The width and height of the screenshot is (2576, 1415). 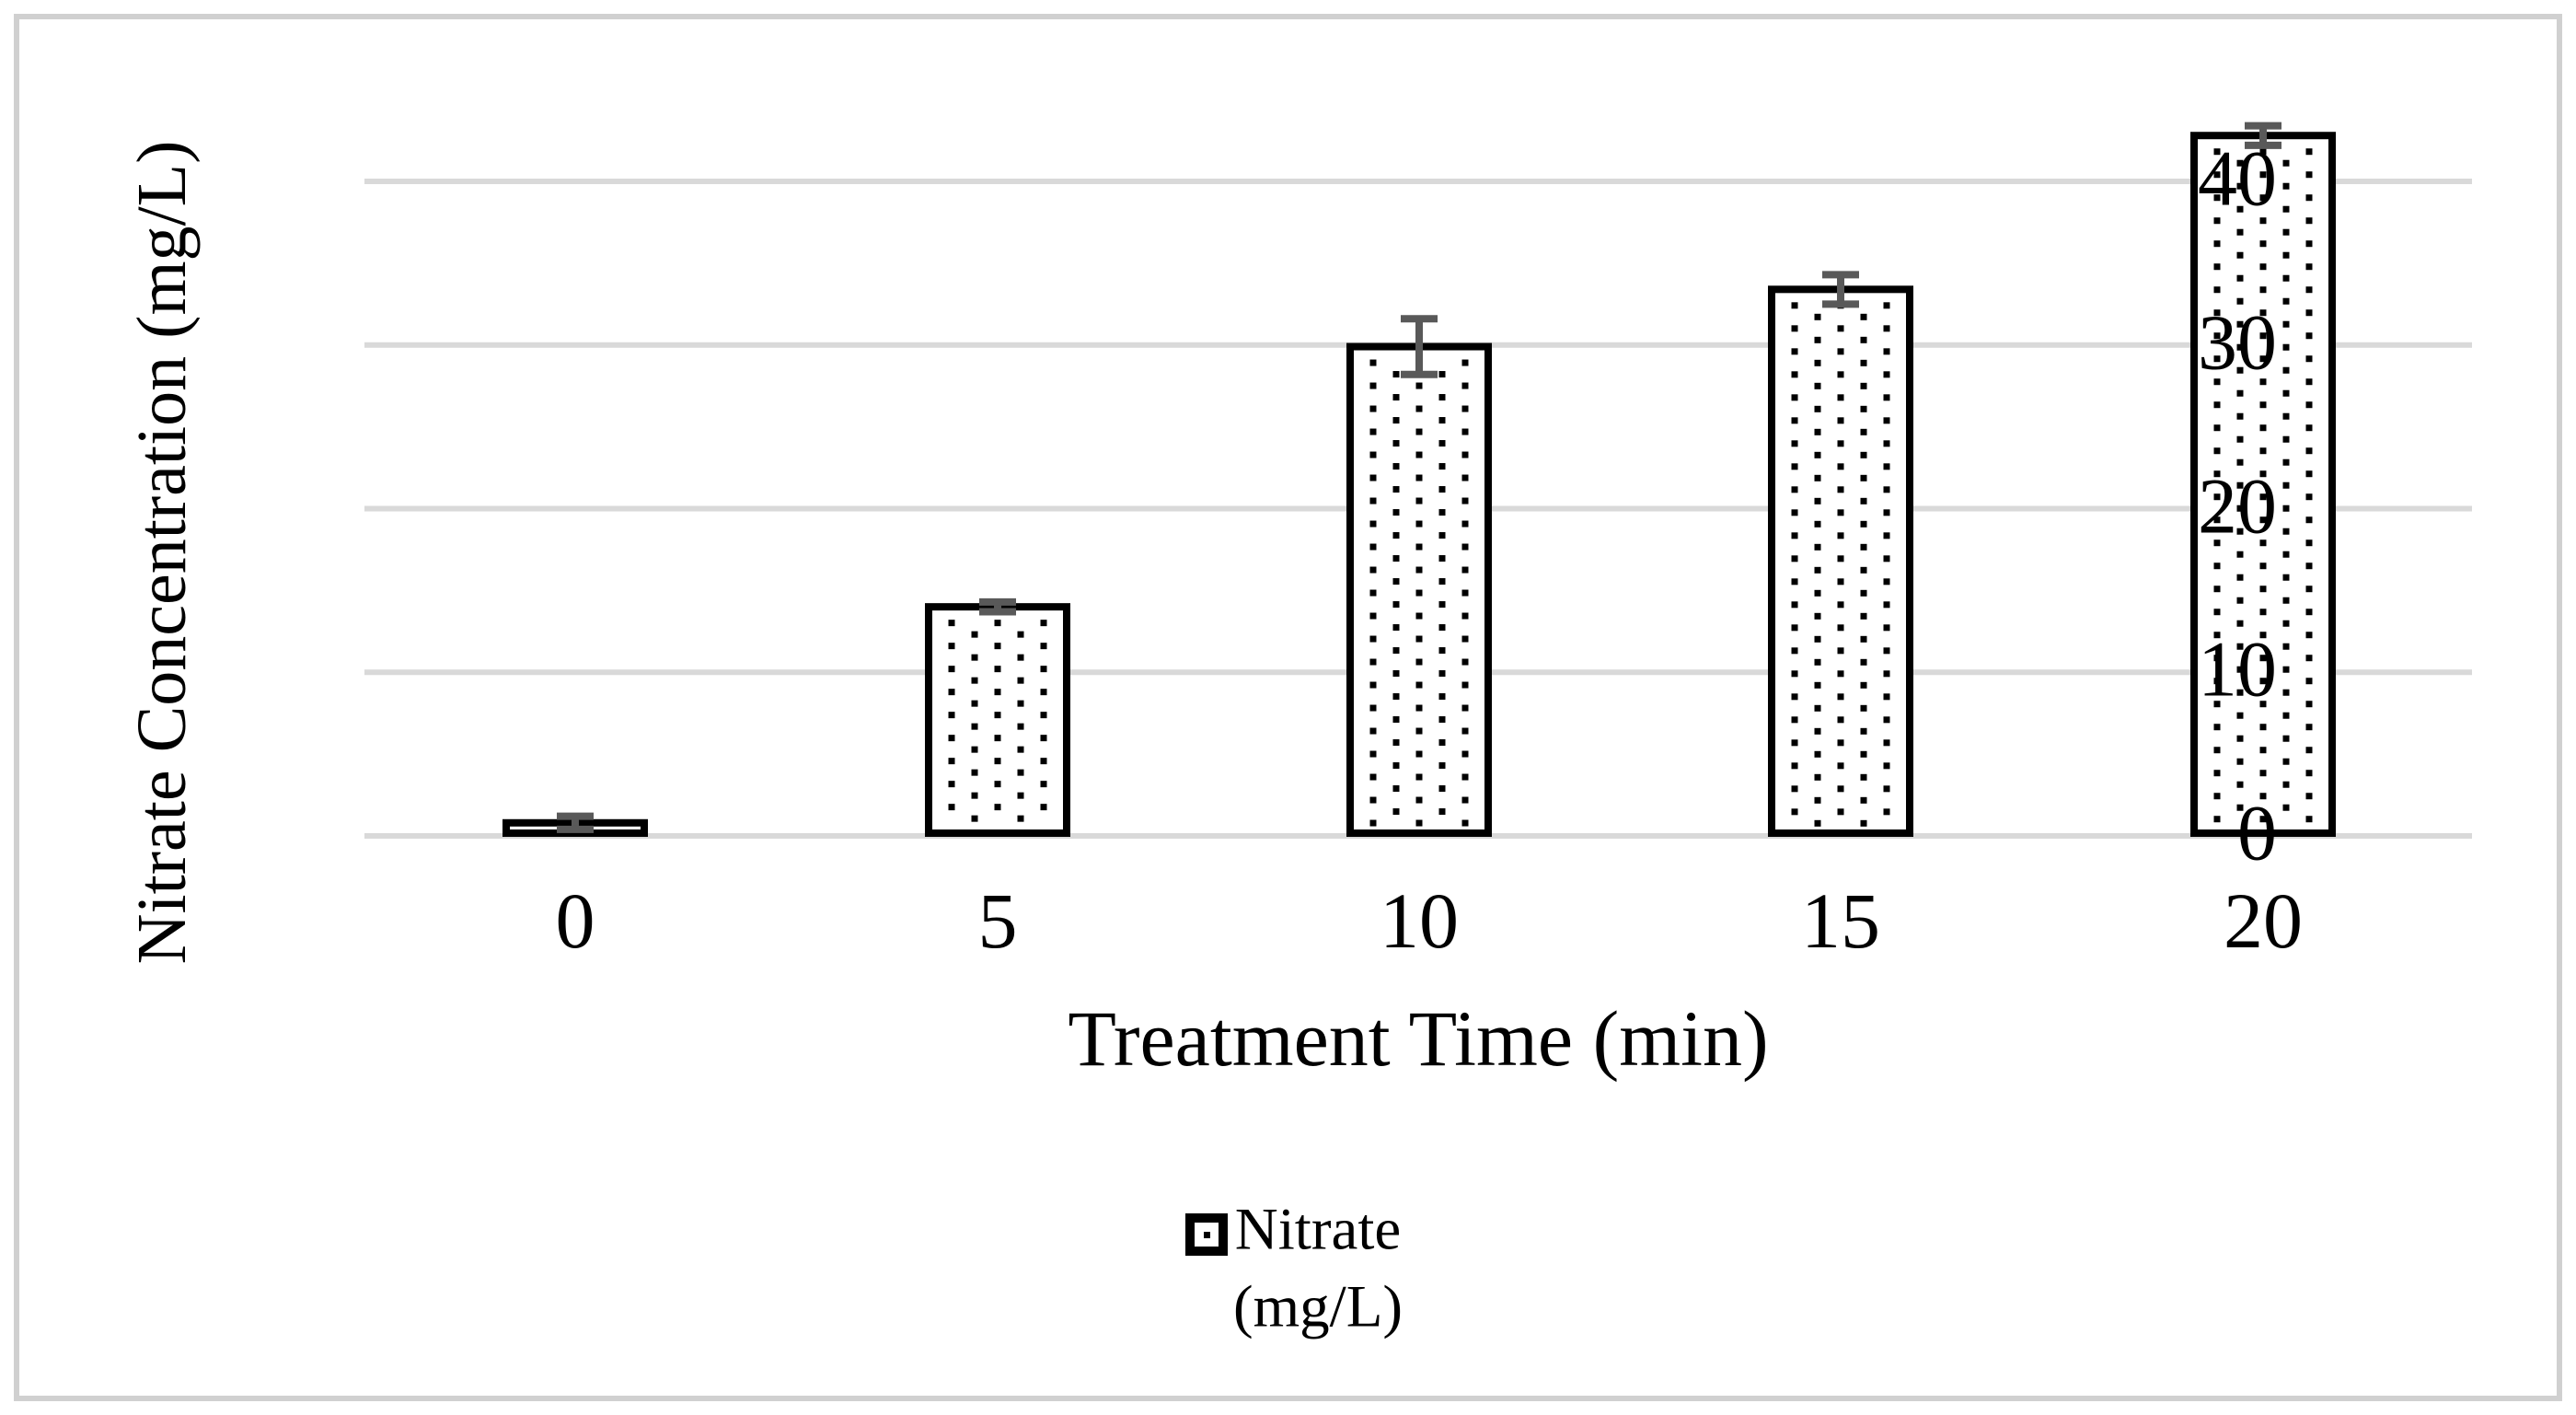 What do you see at coordinates (1206, 1235) in the screenshot?
I see `legend-marker-dotted-swatch` at bounding box center [1206, 1235].